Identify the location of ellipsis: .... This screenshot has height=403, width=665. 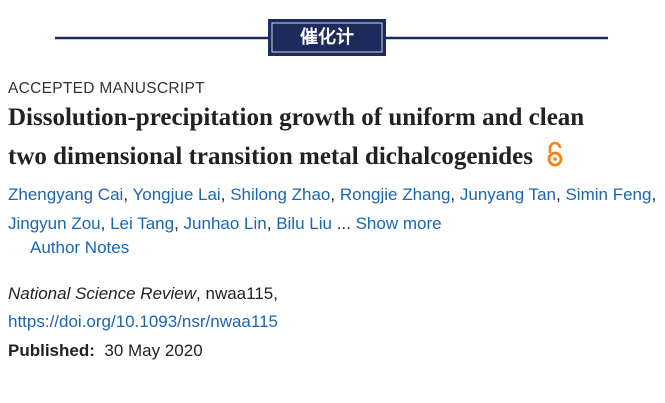
(343, 223).